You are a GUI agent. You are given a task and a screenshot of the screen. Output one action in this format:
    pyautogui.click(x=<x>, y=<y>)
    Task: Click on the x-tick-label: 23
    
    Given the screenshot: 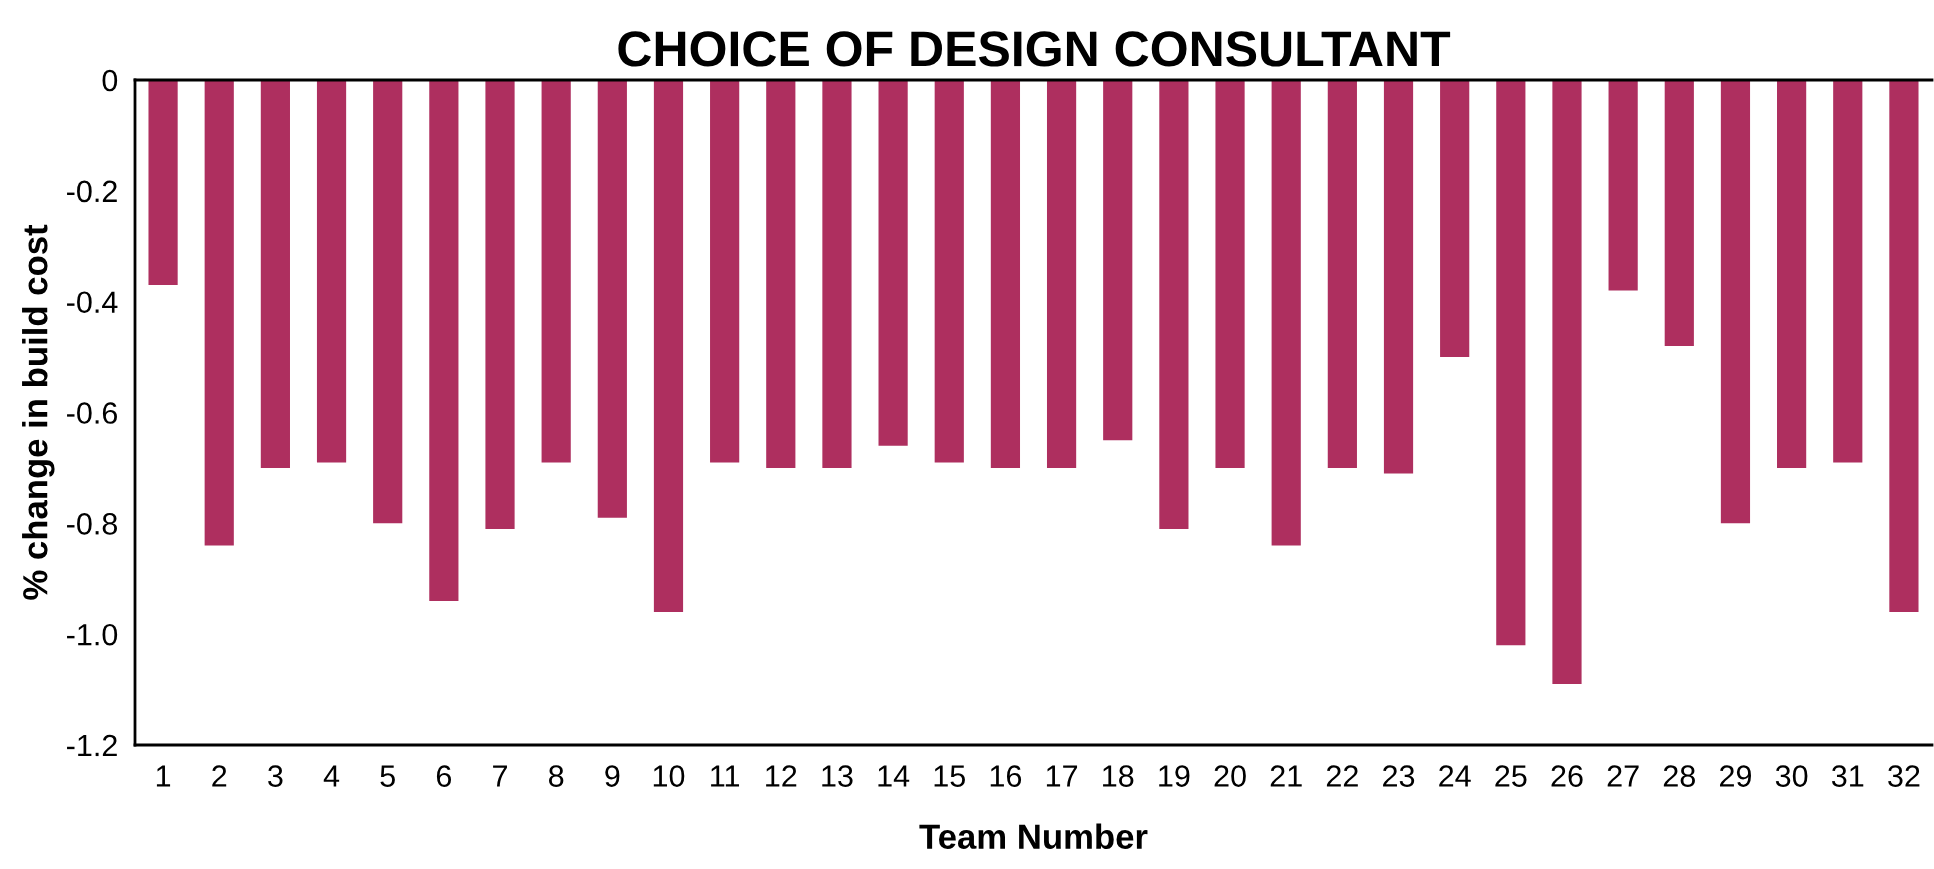 What is the action you would take?
    pyautogui.click(x=1399, y=776)
    